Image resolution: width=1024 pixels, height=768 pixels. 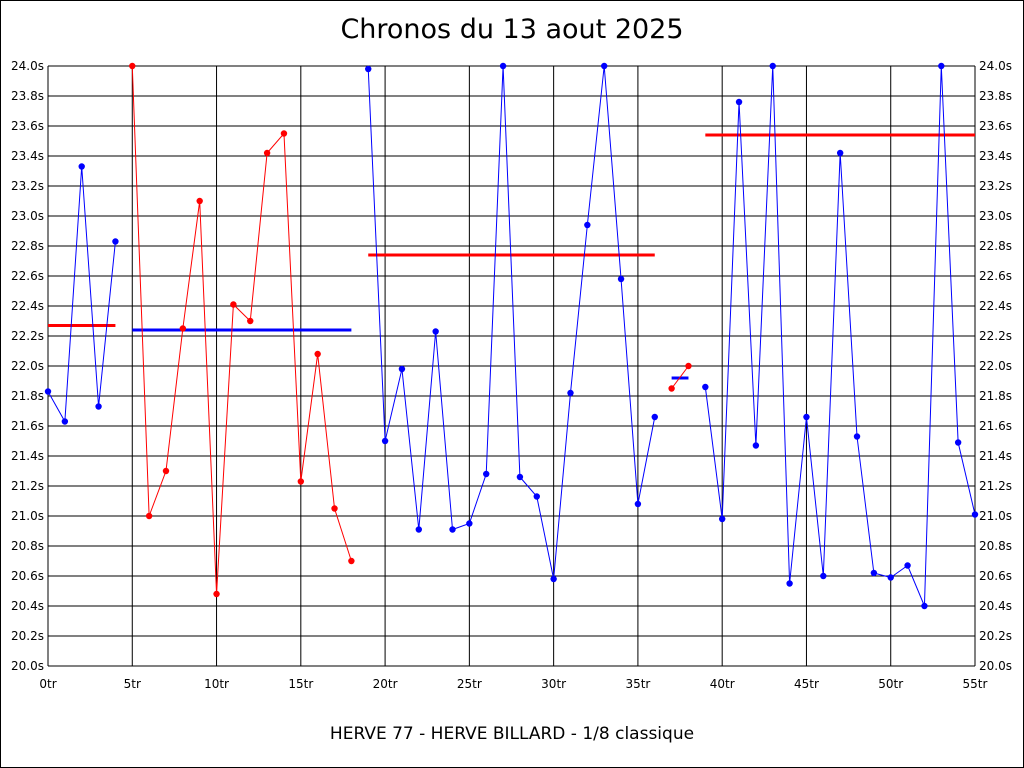 What do you see at coordinates (995, 426) in the screenshot?
I see `y-tick-label-right: 21.6s` at bounding box center [995, 426].